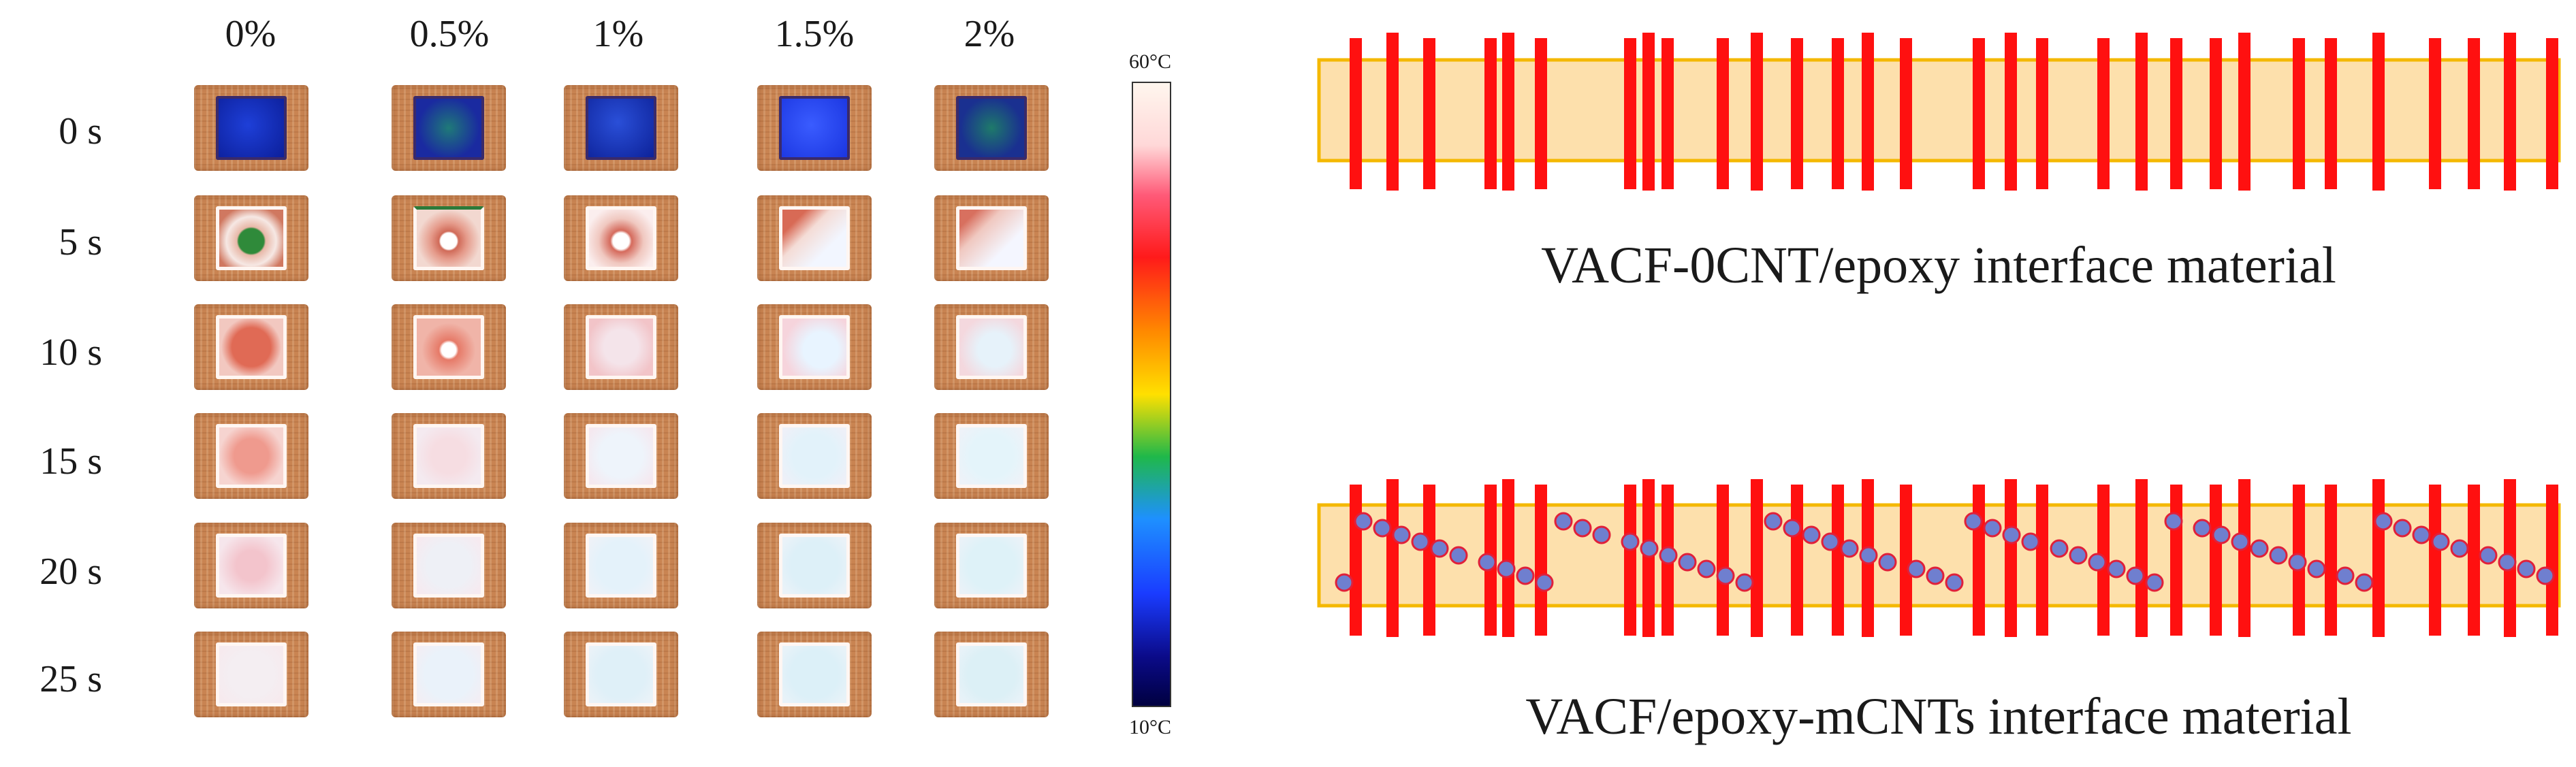 The height and width of the screenshot is (767, 2576). Describe the element at coordinates (70, 461) in the screenshot. I see `row-label-15s: 15 s` at that location.